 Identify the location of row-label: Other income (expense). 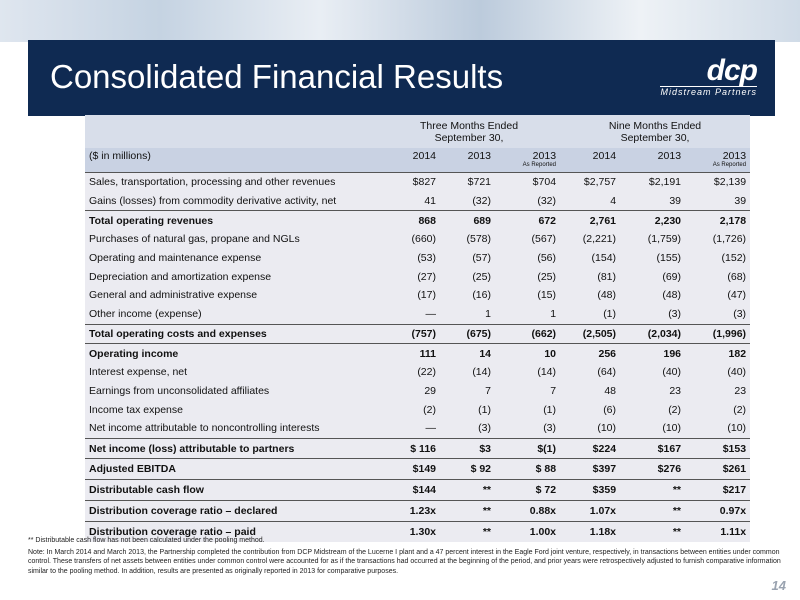
(145, 314).